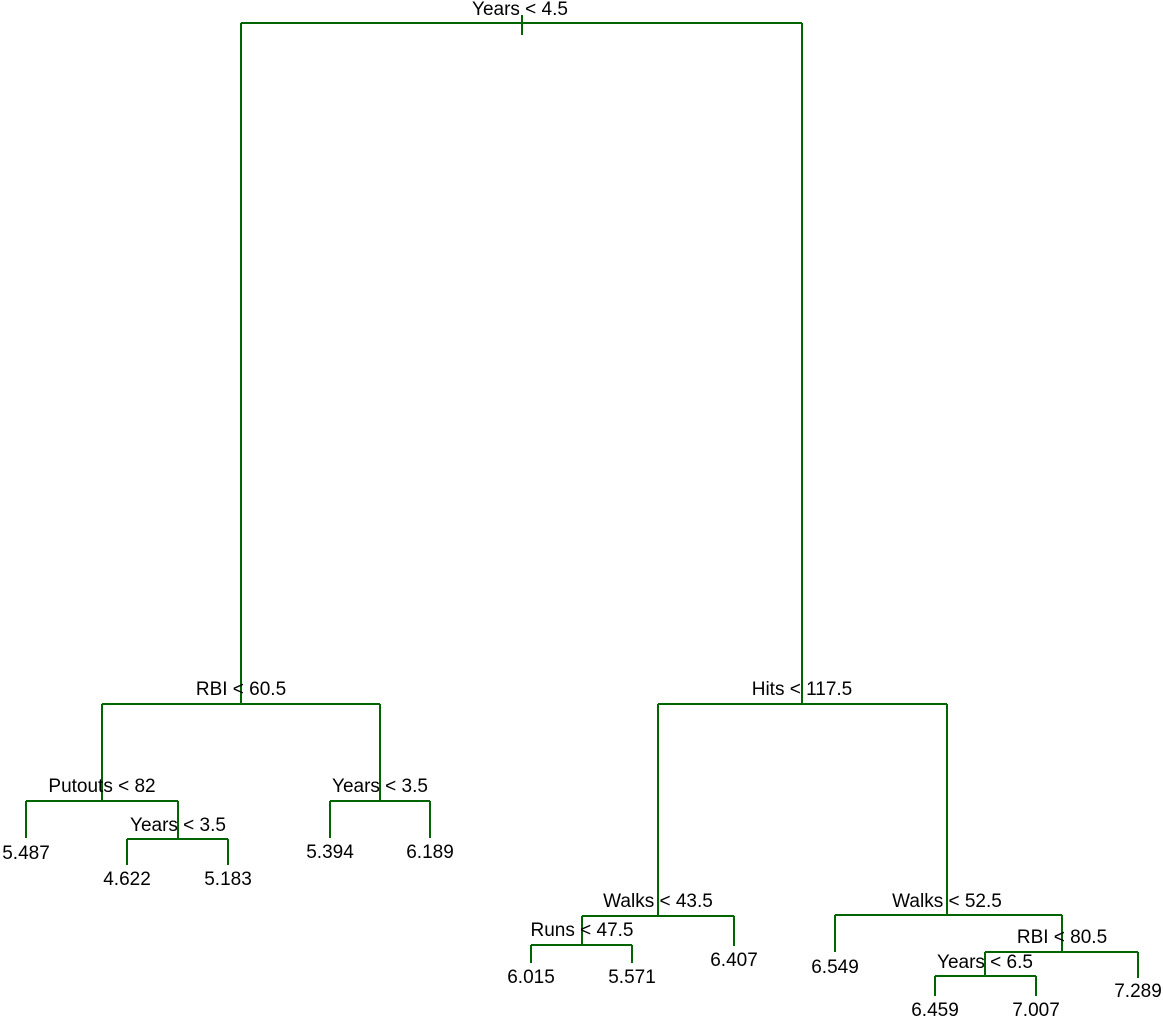 The height and width of the screenshot is (1019, 1163). What do you see at coordinates (430, 852) in the screenshot?
I see `leaf-value: 6.189` at bounding box center [430, 852].